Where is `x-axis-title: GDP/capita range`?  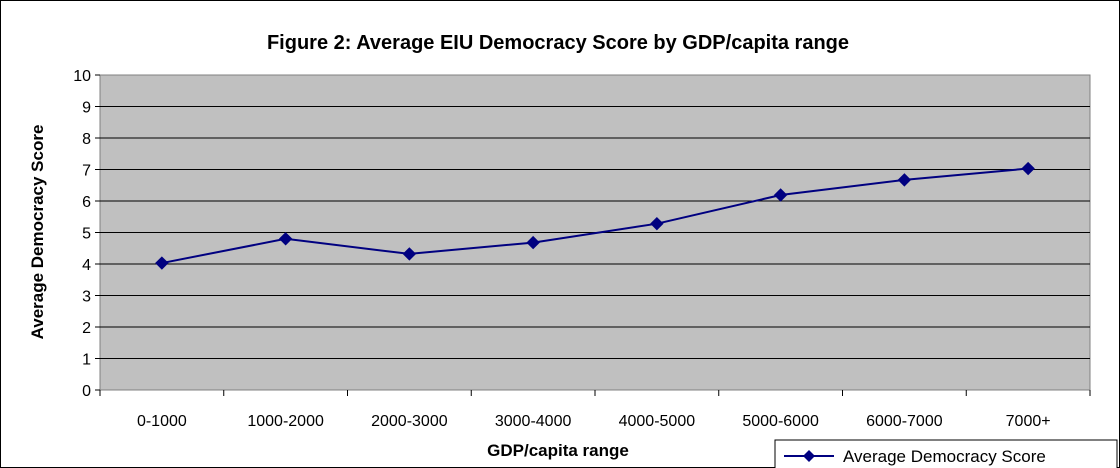 x-axis-title: GDP/capita range is located at coordinates (558, 450).